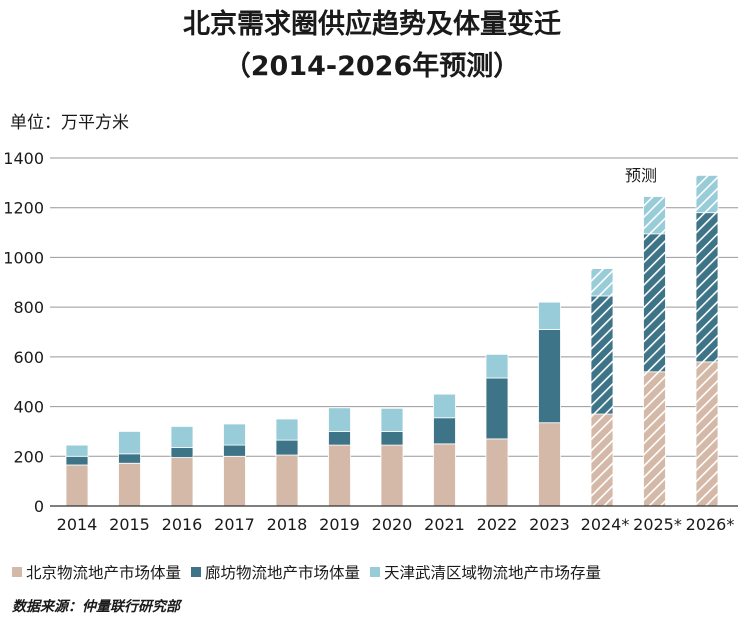 Image resolution: width=744 pixels, height=627 pixels. Describe the element at coordinates (549, 464) in the screenshot. I see `bar-beijing-2023` at that location.